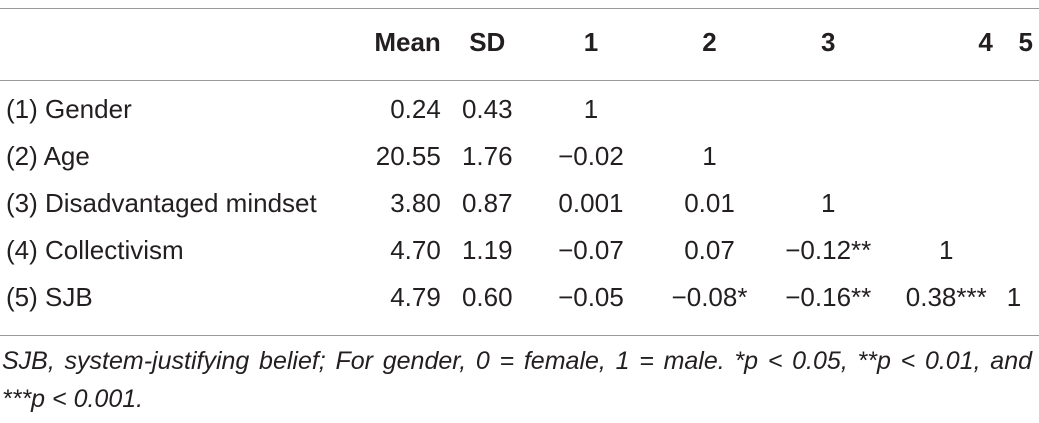  Describe the element at coordinates (709, 41) in the screenshot. I see `header-col-2: 2` at that location.